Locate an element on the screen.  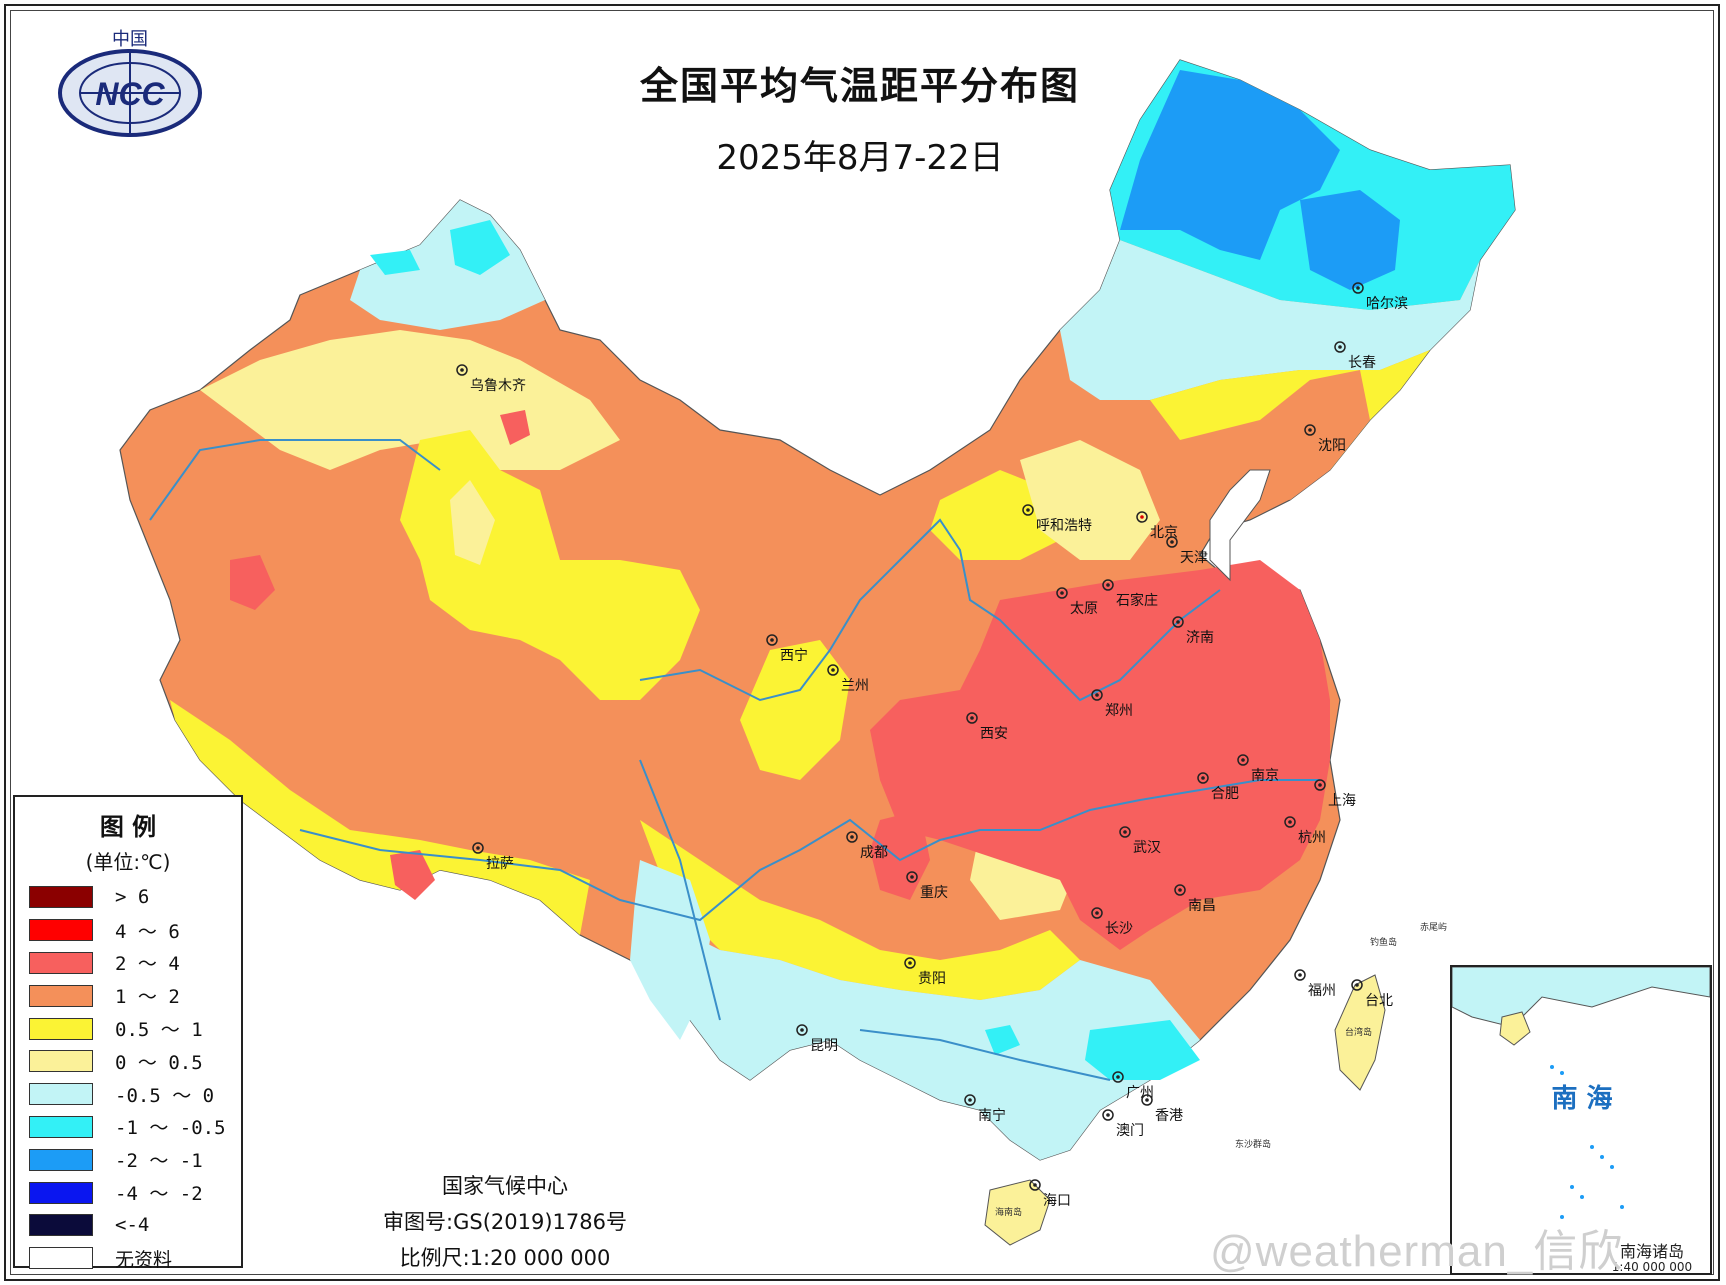
region-neg05to0-south is located at coordinates (930, 1040).